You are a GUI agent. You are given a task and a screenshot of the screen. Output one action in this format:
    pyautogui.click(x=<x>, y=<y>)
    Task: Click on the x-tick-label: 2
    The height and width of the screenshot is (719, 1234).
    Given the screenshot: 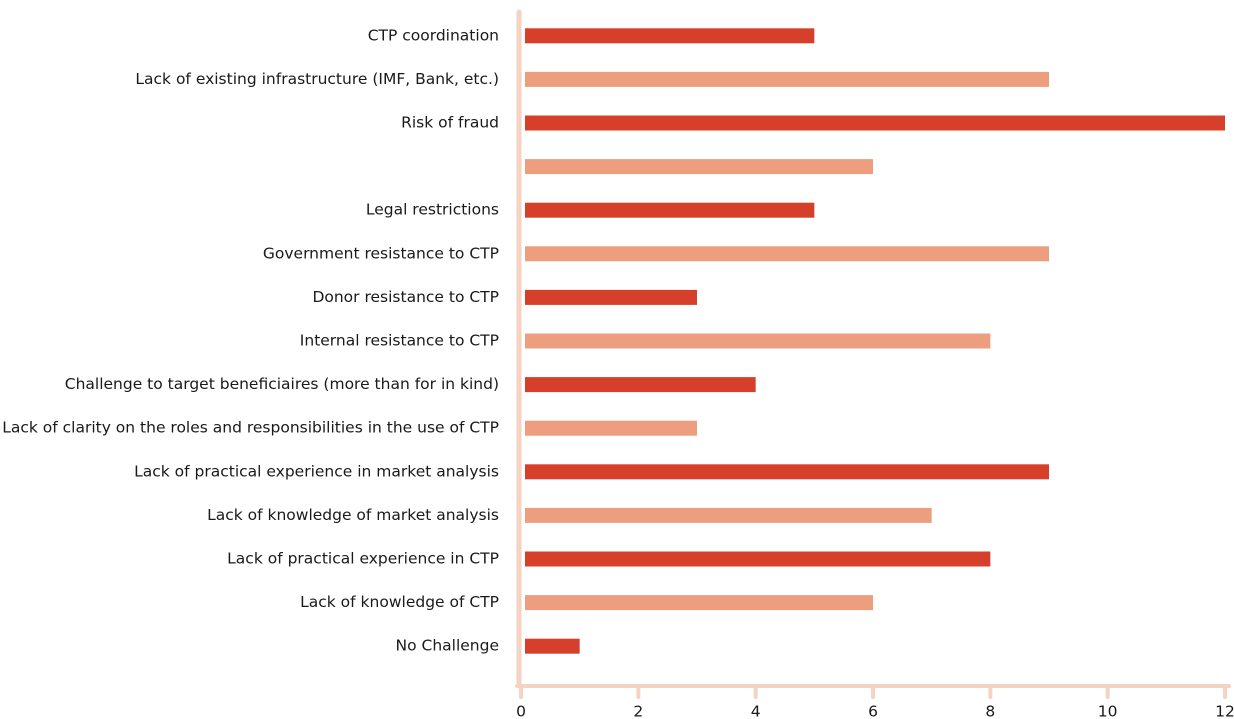 What is the action you would take?
    pyautogui.click(x=638, y=711)
    